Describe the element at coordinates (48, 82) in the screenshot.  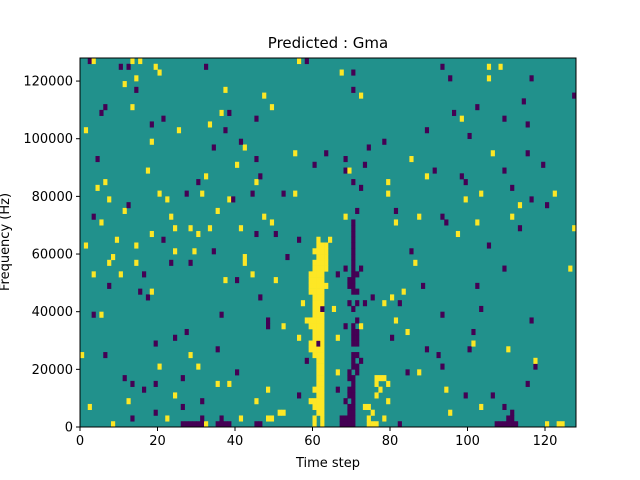
I see `y-tick-label: 120000` at that location.